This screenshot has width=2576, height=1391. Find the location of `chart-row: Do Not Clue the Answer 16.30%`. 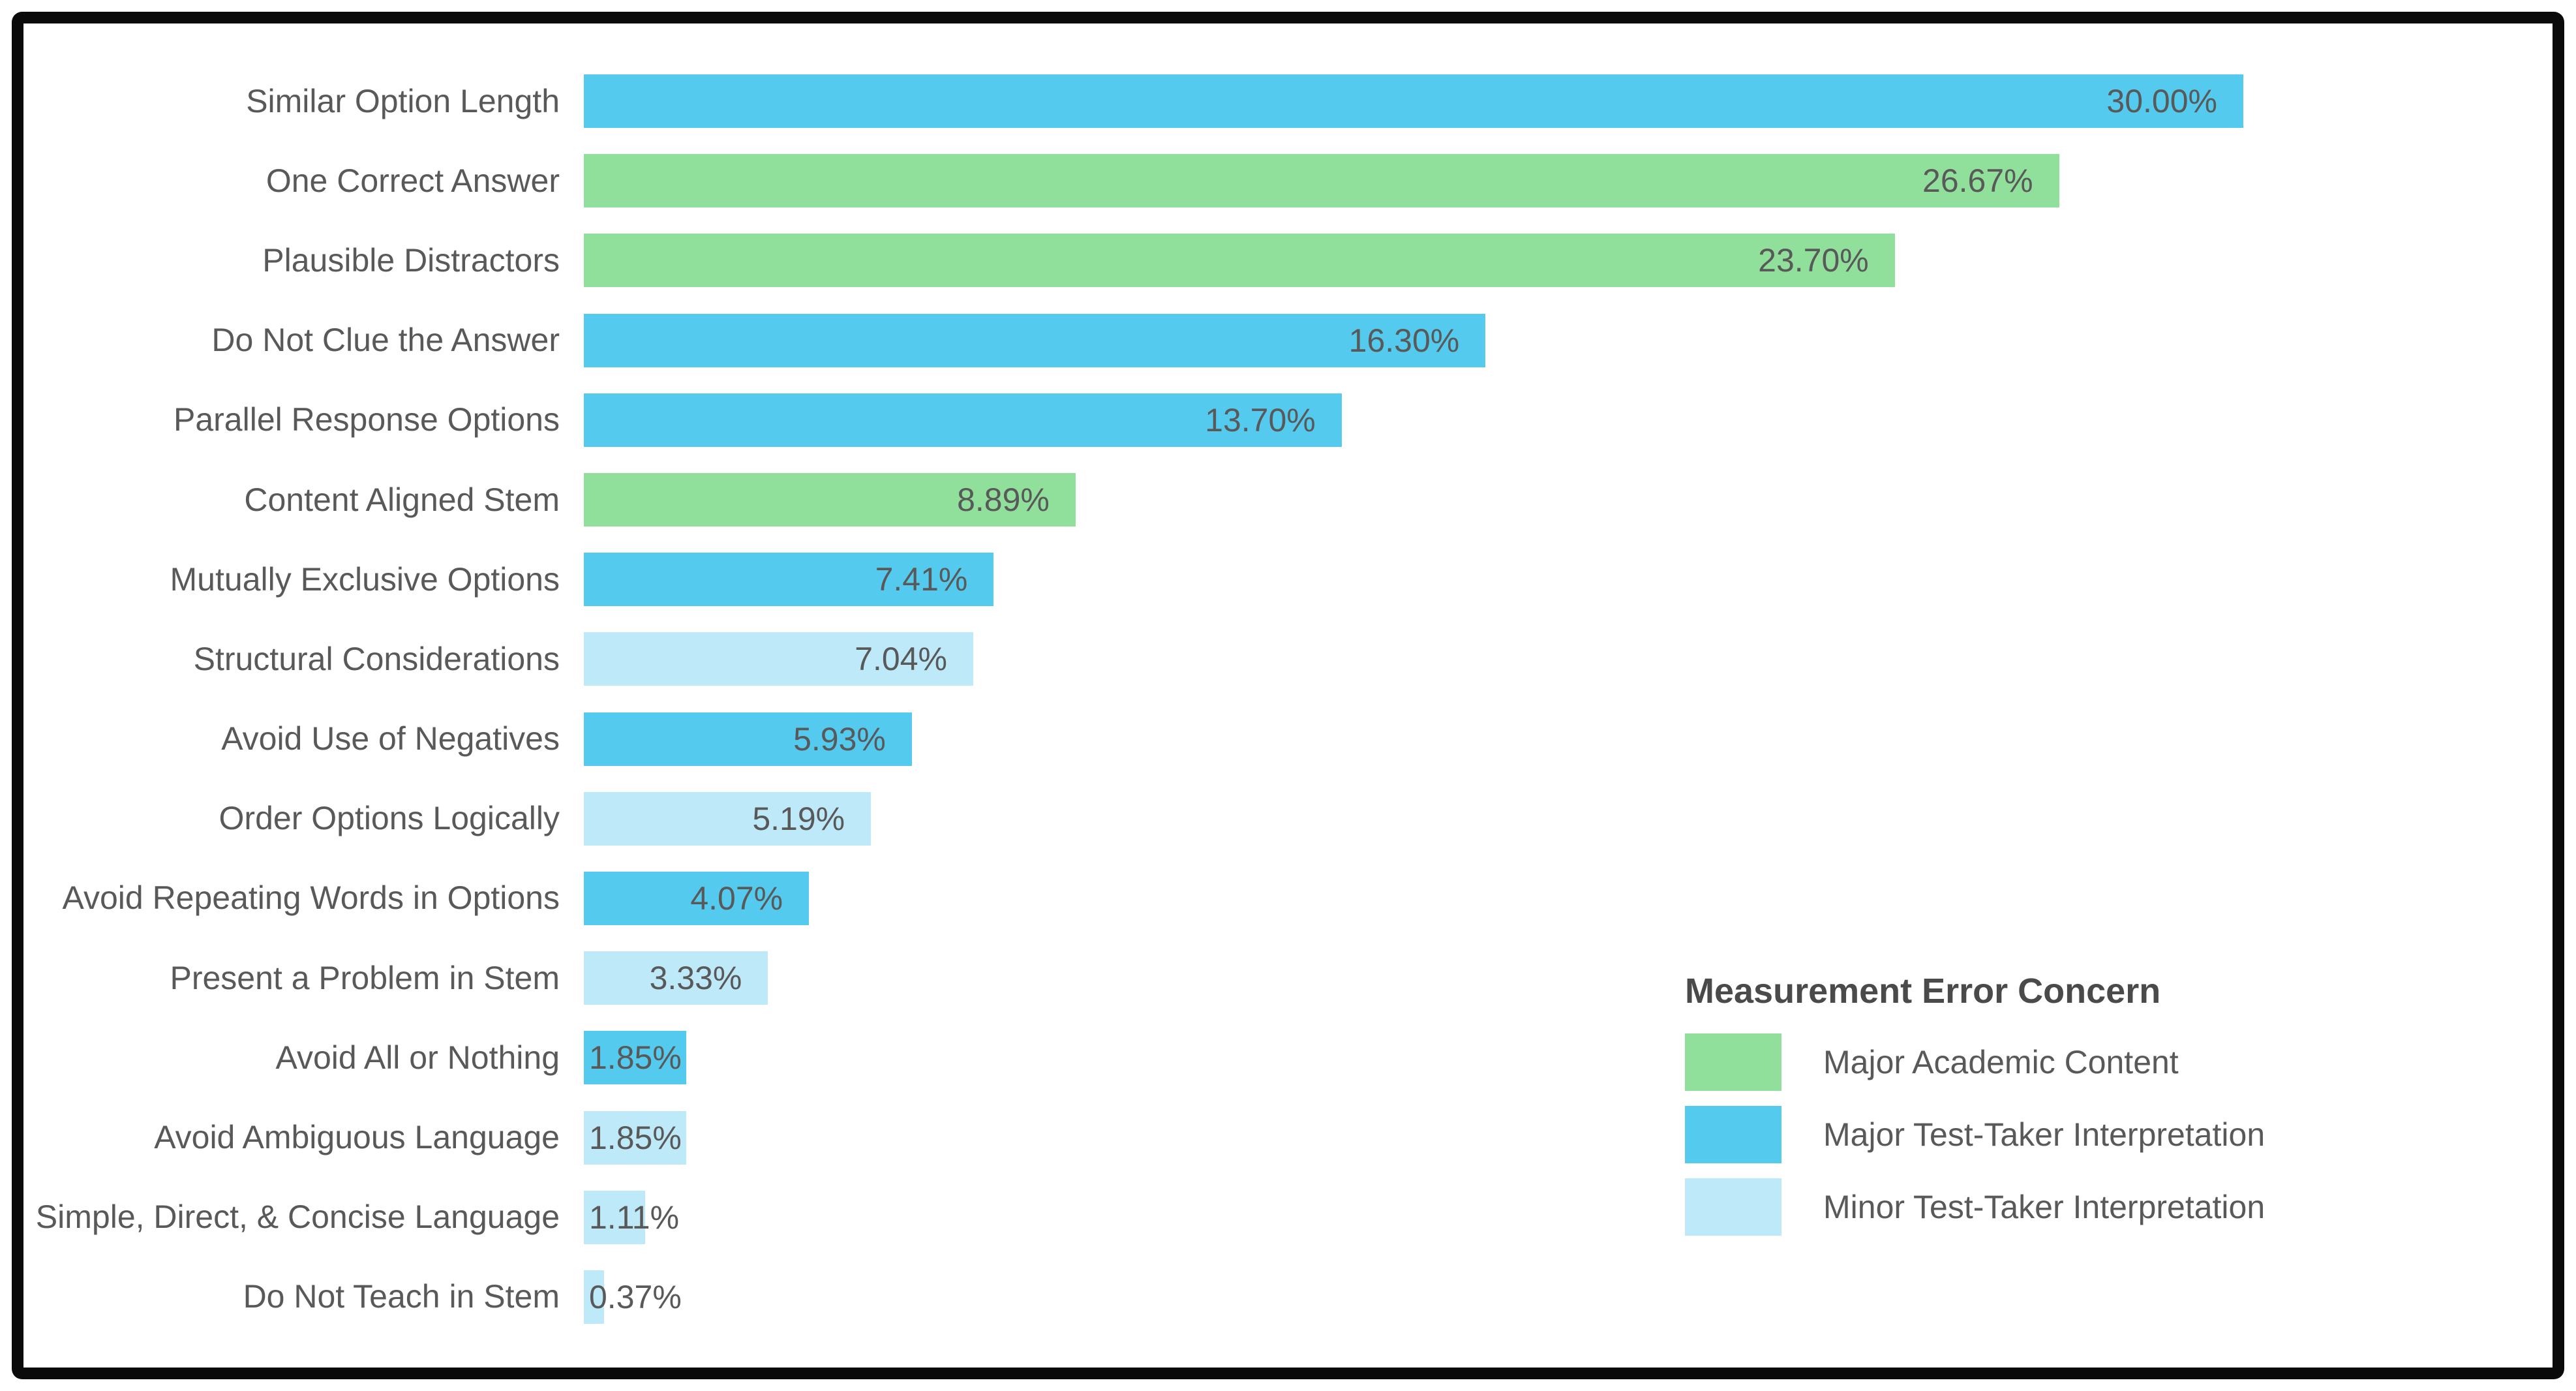

chart-row: Do Not Clue the Answer 16.30% is located at coordinates (1288, 340).